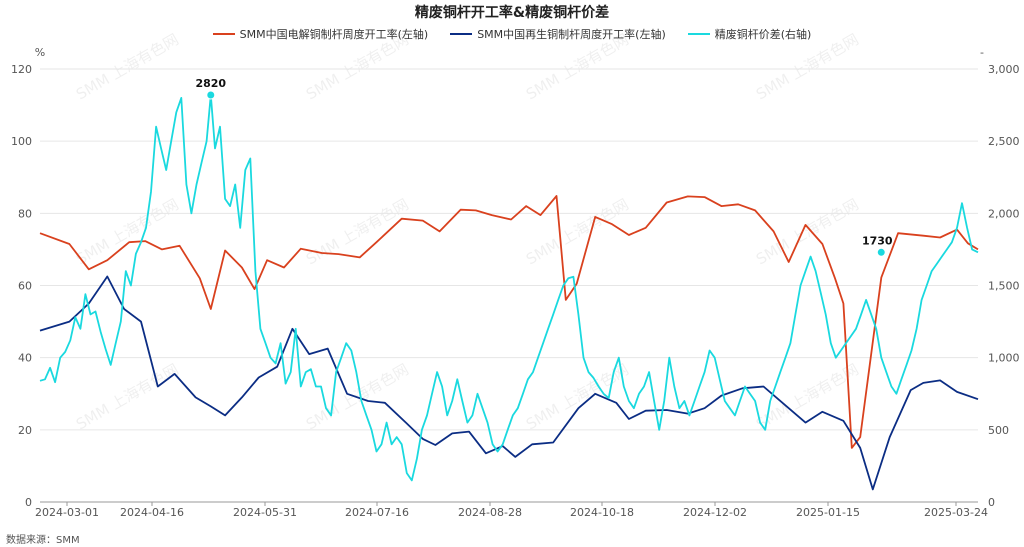 Image resolution: width=1024 pixels, height=547 pixels. I want to click on right-tick-label: 500, so click(998, 430).